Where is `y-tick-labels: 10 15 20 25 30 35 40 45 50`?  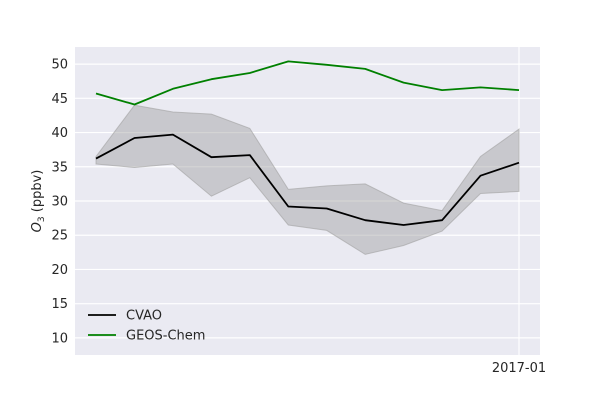 y-tick-labels: 10 15 20 25 30 35 40 45 50 is located at coordinates (59, 202).